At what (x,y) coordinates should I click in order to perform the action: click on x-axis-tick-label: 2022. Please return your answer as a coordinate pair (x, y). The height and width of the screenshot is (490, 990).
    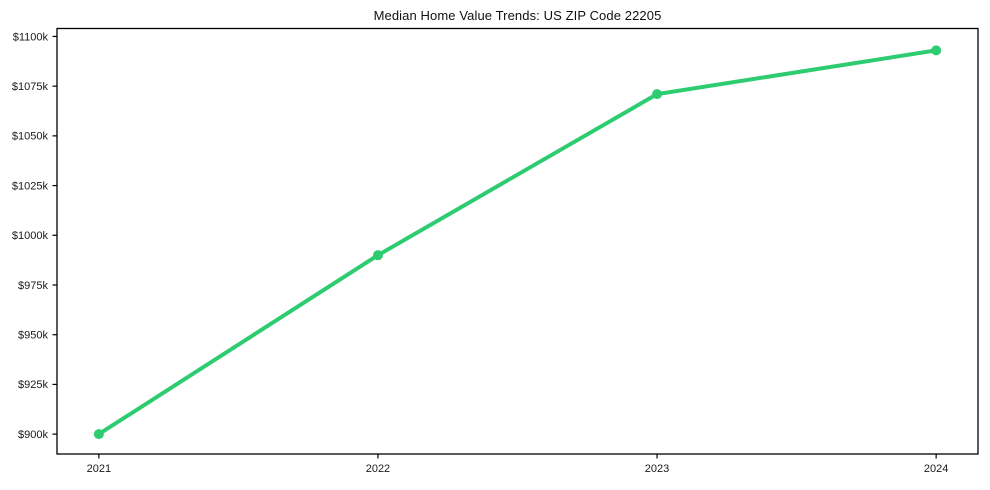
    Looking at the image, I should click on (378, 469).